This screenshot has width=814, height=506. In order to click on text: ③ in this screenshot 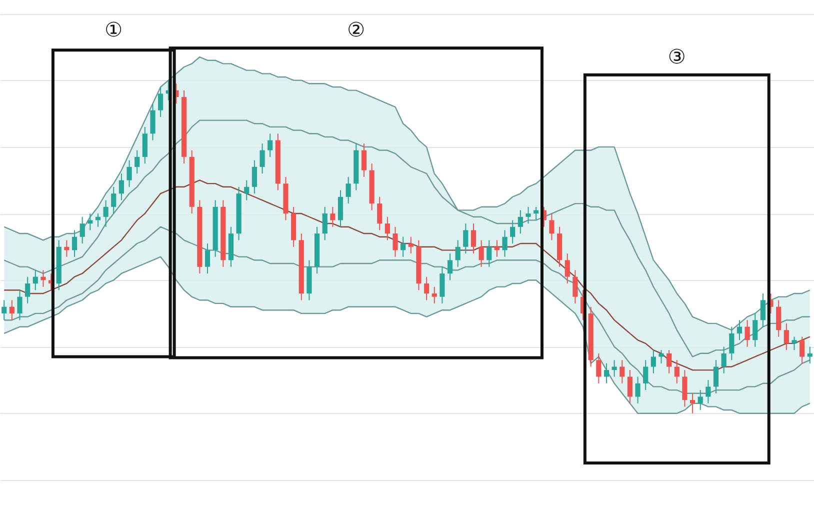, I will do `click(677, 56)`.